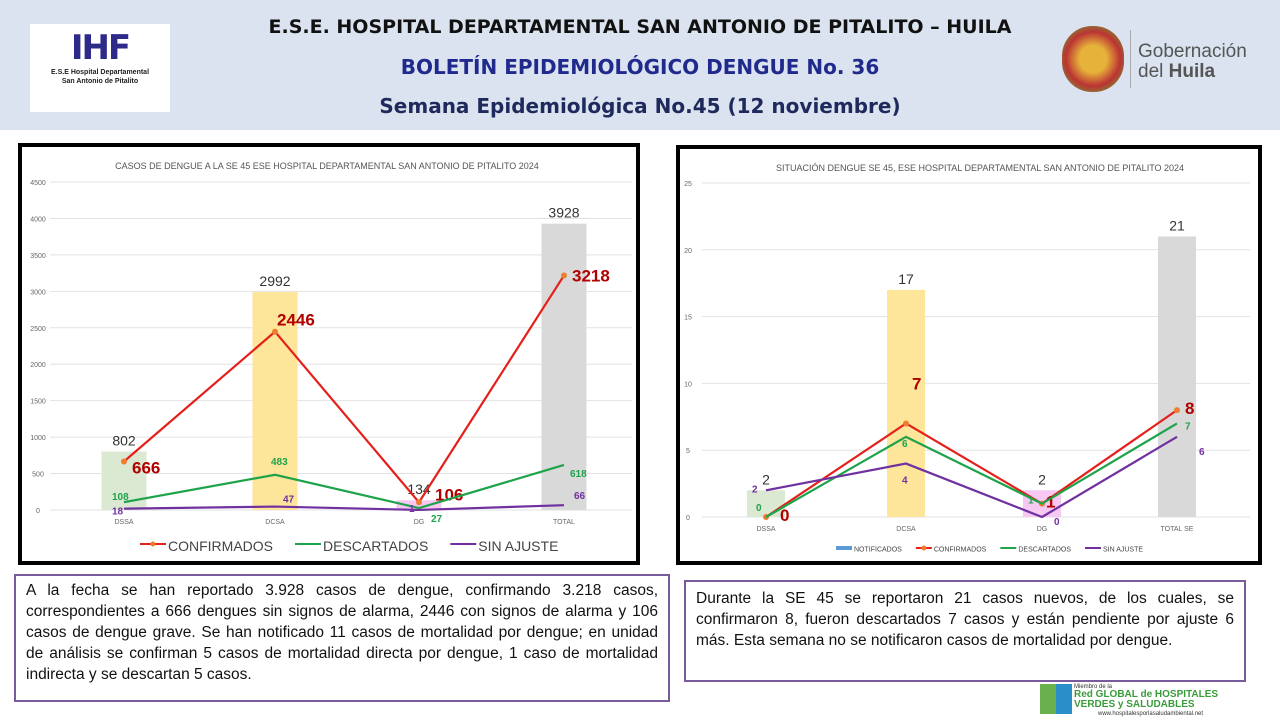 The height and width of the screenshot is (720, 1280). I want to click on data-label: 3218, so click(591, 275).